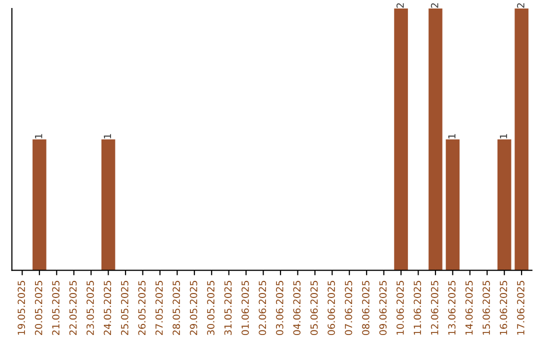  What do you see at coordinates (434, 307) in the screenshot?
I see `x-tick-label: 12.06.2025` at bounding box center [434, 307].